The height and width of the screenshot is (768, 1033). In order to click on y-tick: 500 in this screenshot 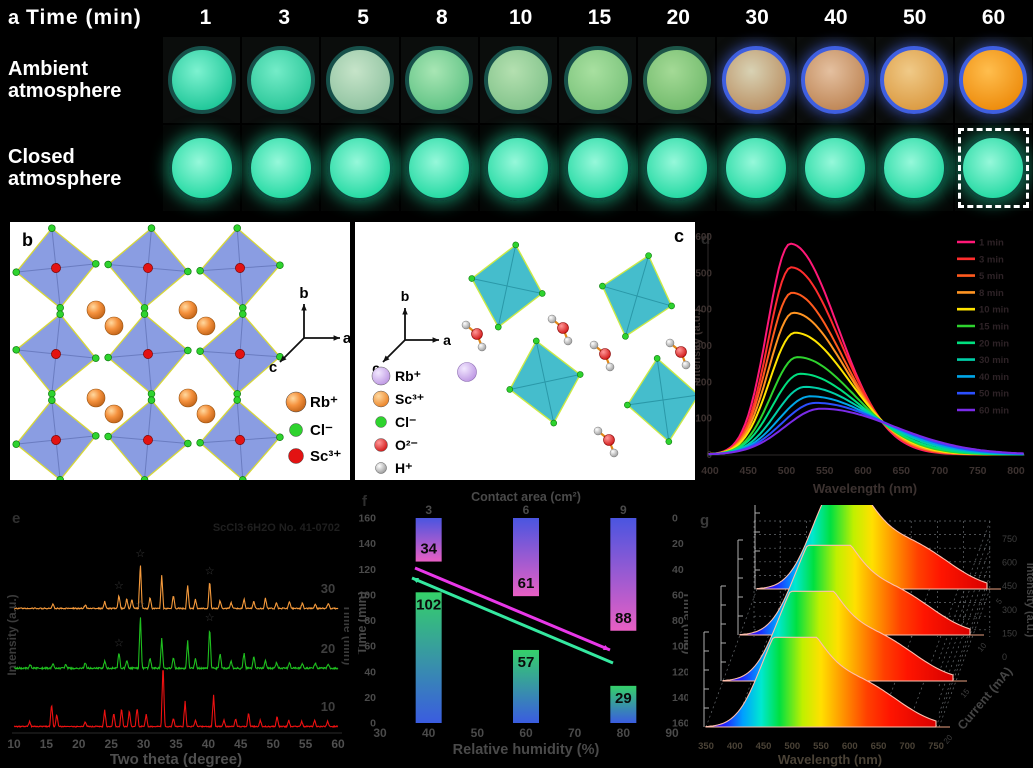, I will do `click(703, 273)`.